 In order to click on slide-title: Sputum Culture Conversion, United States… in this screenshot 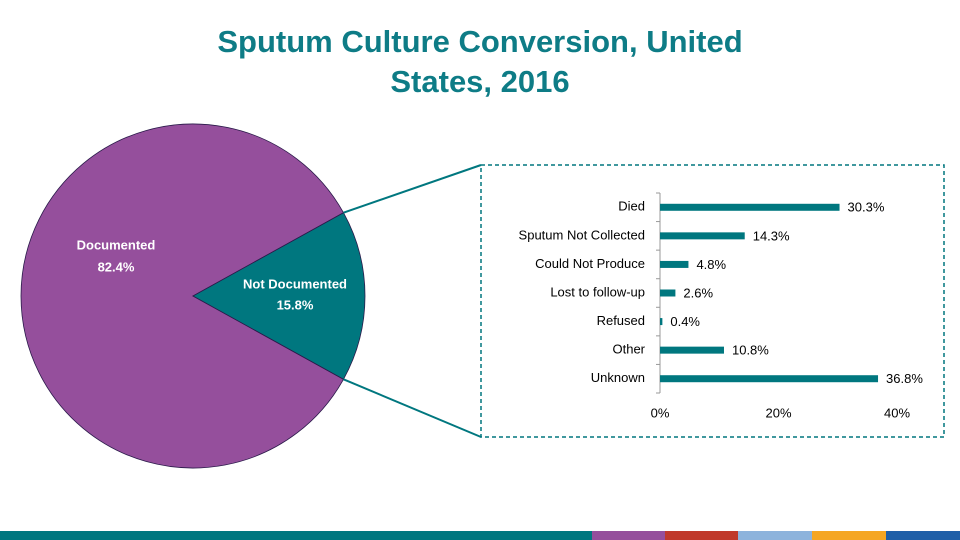, I will do `click(480, 61)`.